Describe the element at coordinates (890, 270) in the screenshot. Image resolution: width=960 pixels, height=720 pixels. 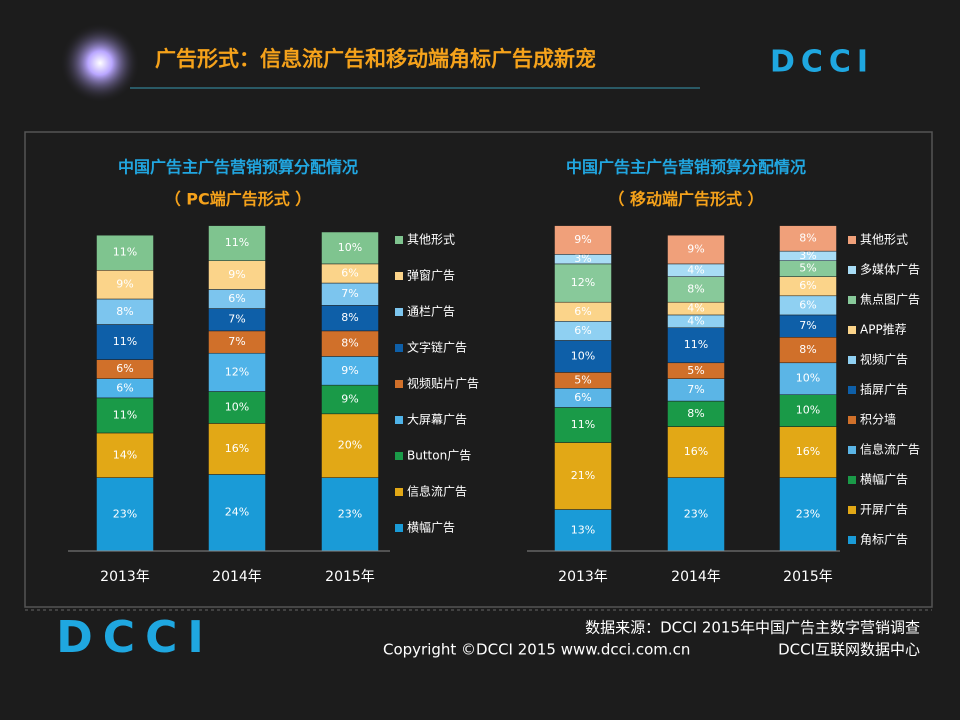
I see `legend-label: 多媒体广告` at that location.